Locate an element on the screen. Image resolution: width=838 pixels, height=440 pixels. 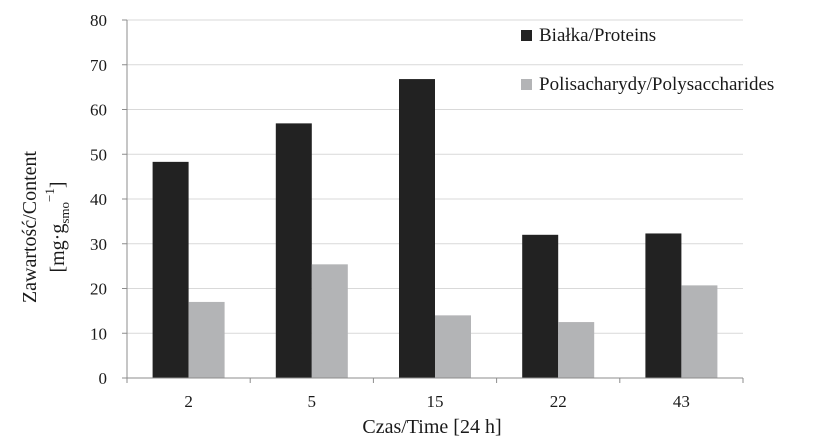
x-tick-label: 22 is located at coordinates (558, 401).